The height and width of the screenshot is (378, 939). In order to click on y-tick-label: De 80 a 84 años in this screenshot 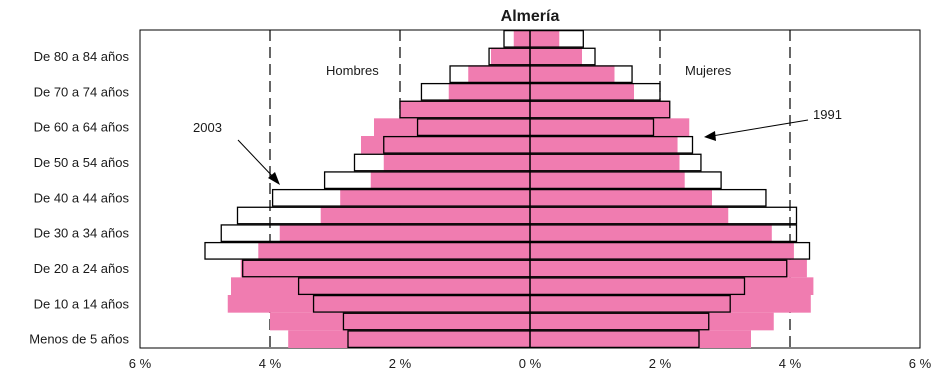, I will do `click(82, 56)`.